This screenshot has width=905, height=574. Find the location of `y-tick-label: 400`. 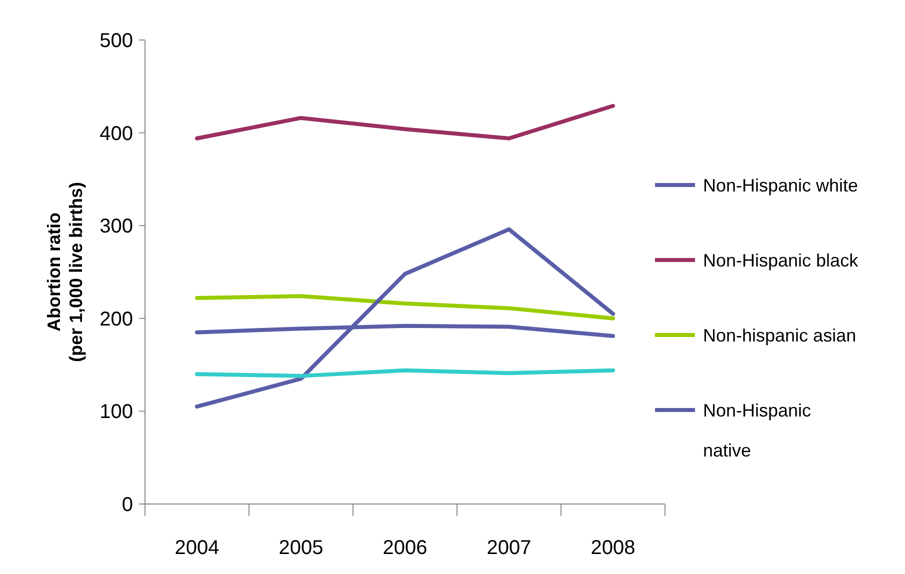

y-tick-label: 400 is located at coordinates (116, 133).